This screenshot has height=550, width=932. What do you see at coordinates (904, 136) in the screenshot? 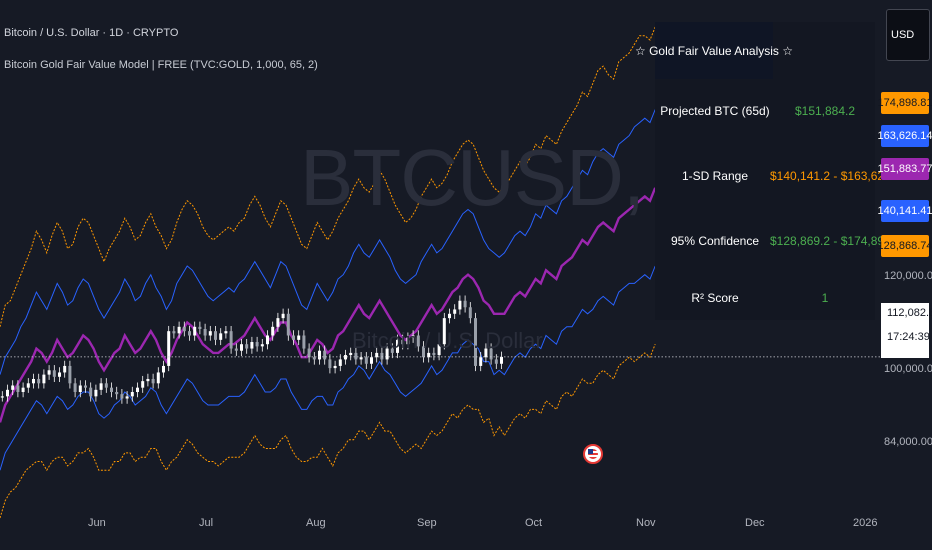
I see `tag-upper1sd: 163,626.14` at bounding box center [904, 136].